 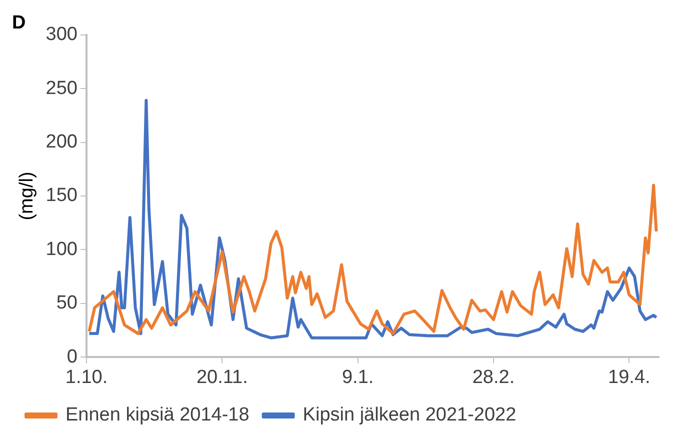 What do you see at coordinates (72, 357) in the screenshot?
I see `y-tick-label: 0` at bounding box center [72, 357].